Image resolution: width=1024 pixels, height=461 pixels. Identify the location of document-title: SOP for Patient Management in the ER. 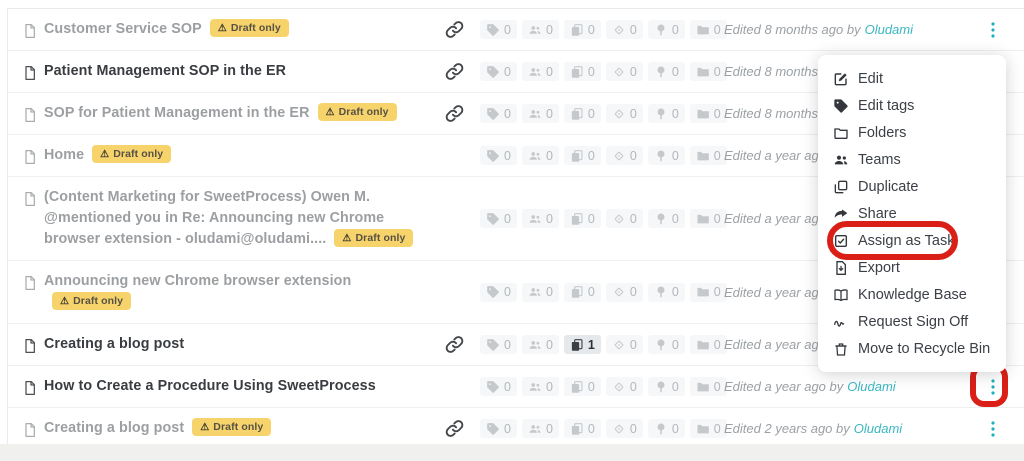
(177, 113).